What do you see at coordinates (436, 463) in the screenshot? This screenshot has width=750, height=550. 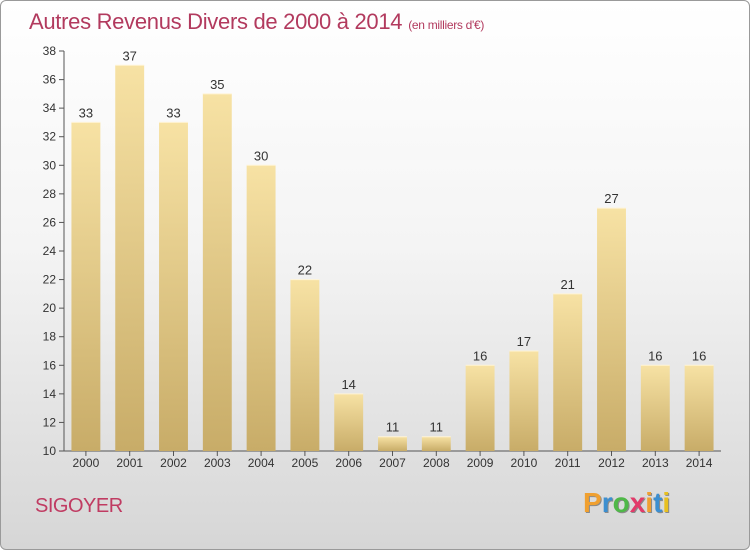 I see `x-tick-label: 2008` at bounding box center [436, 463].